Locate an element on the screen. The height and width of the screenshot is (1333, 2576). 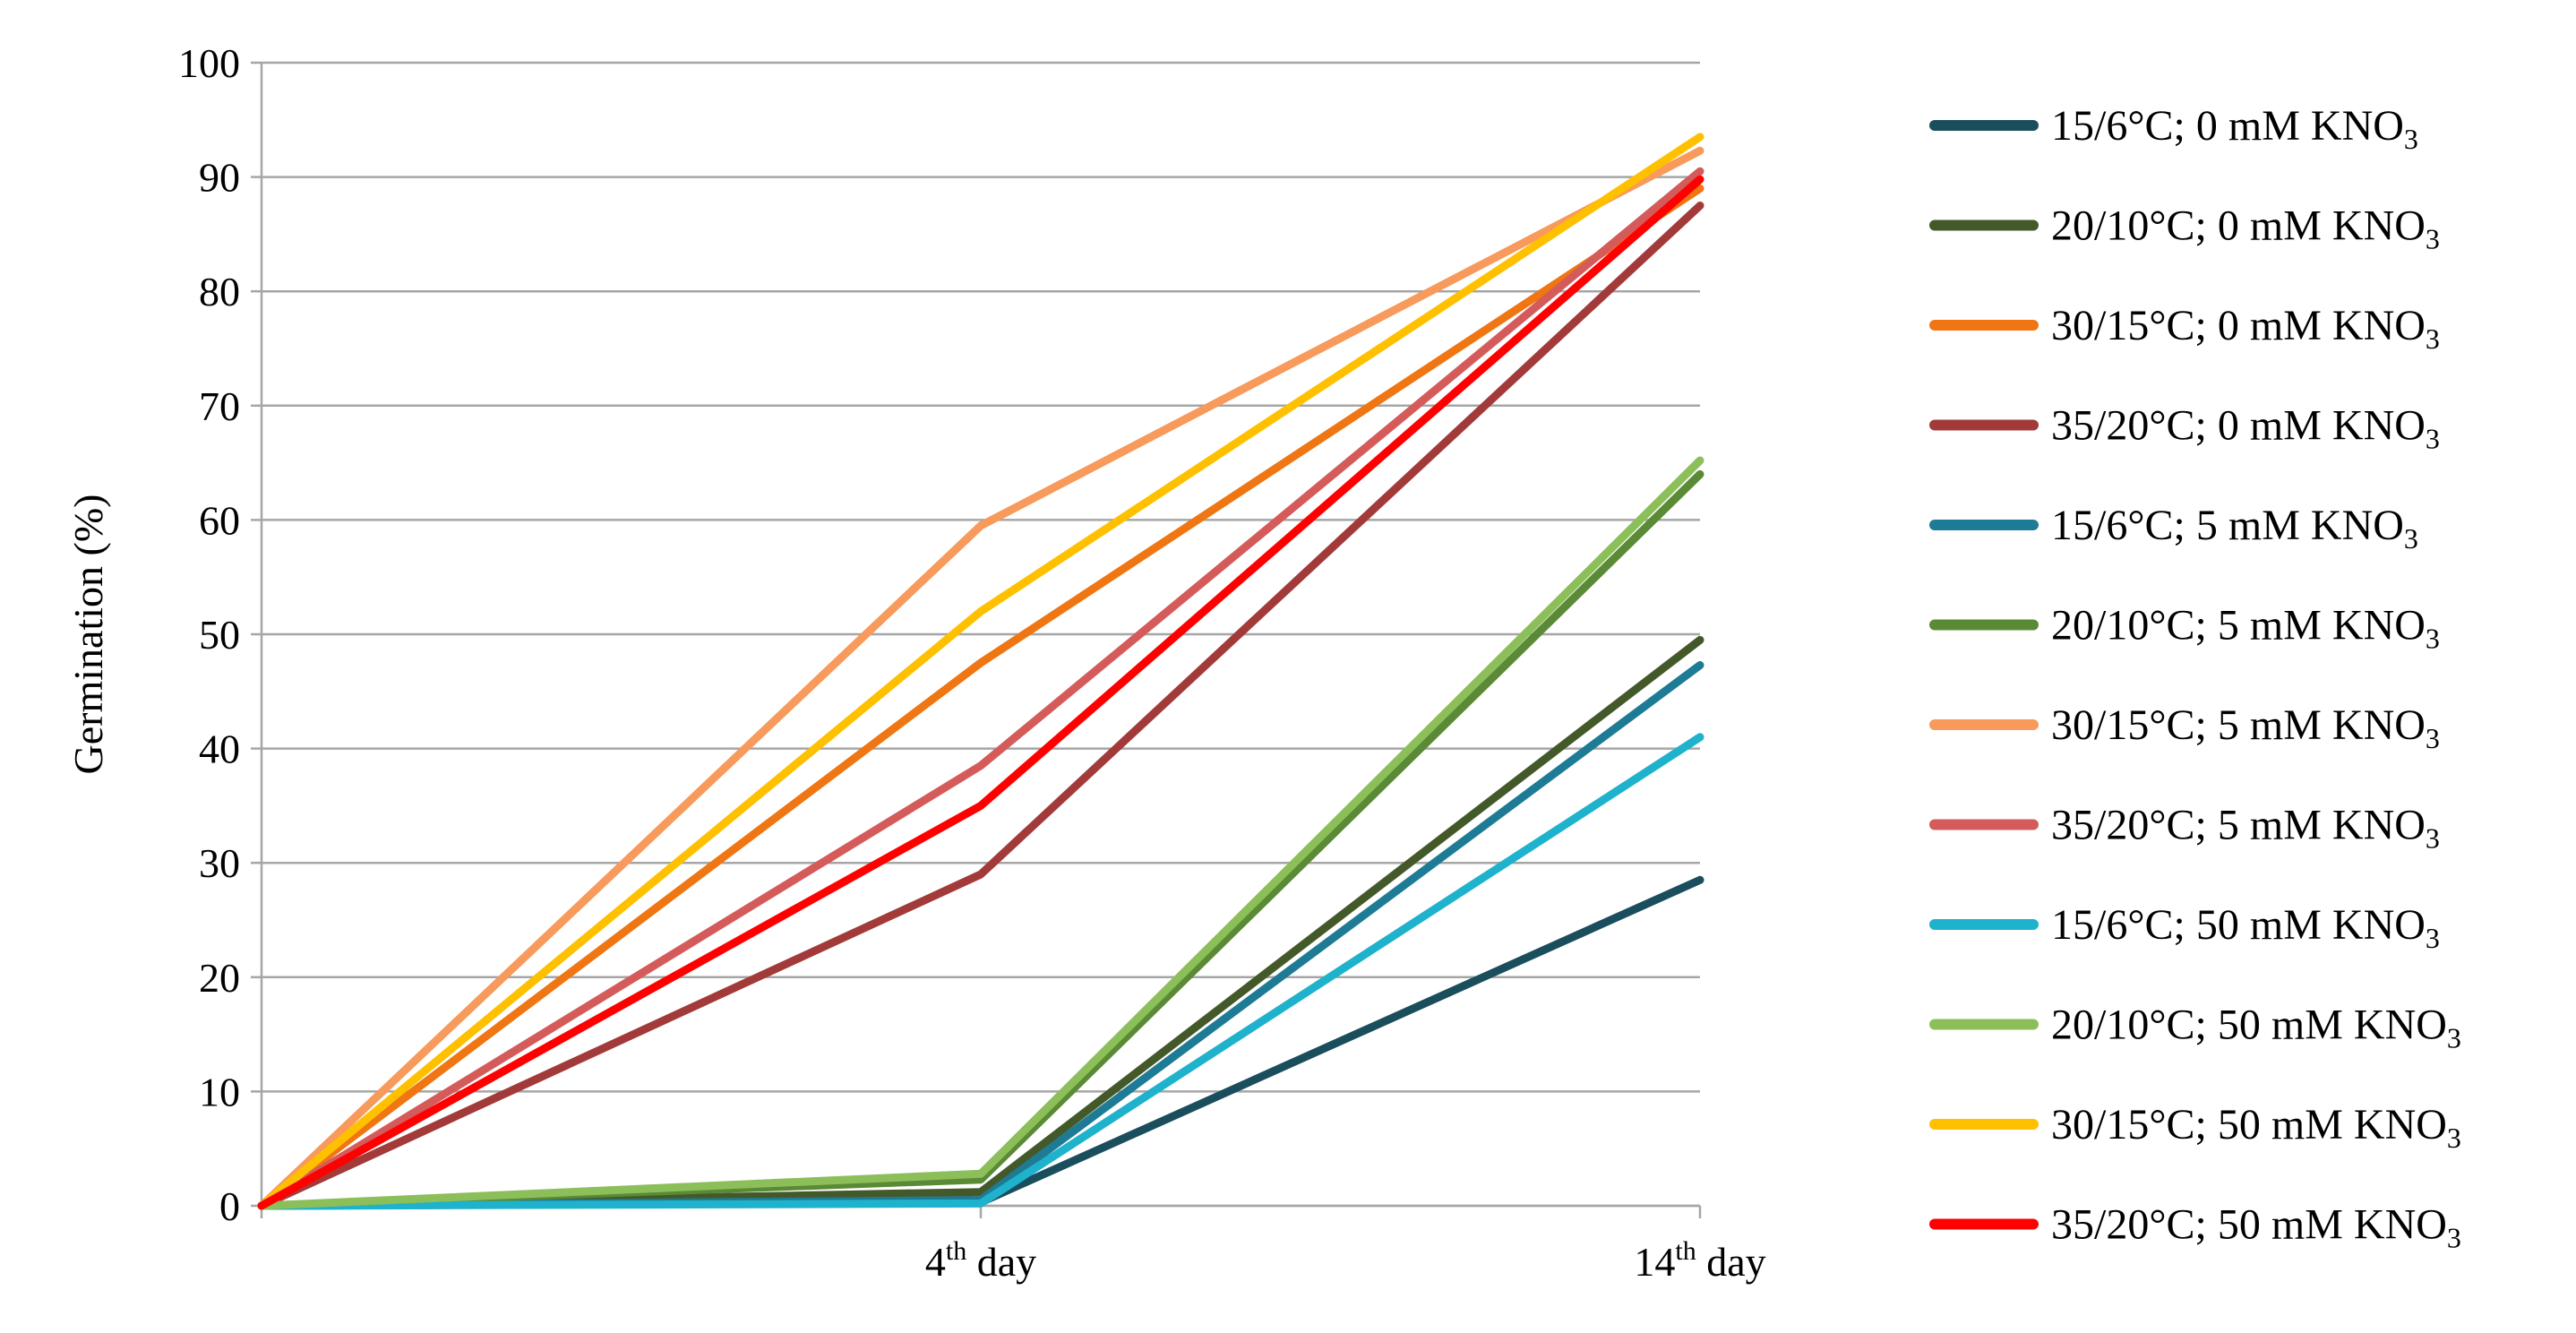
x-tick-label: 14th day is located at coordinates (1699, 1260).